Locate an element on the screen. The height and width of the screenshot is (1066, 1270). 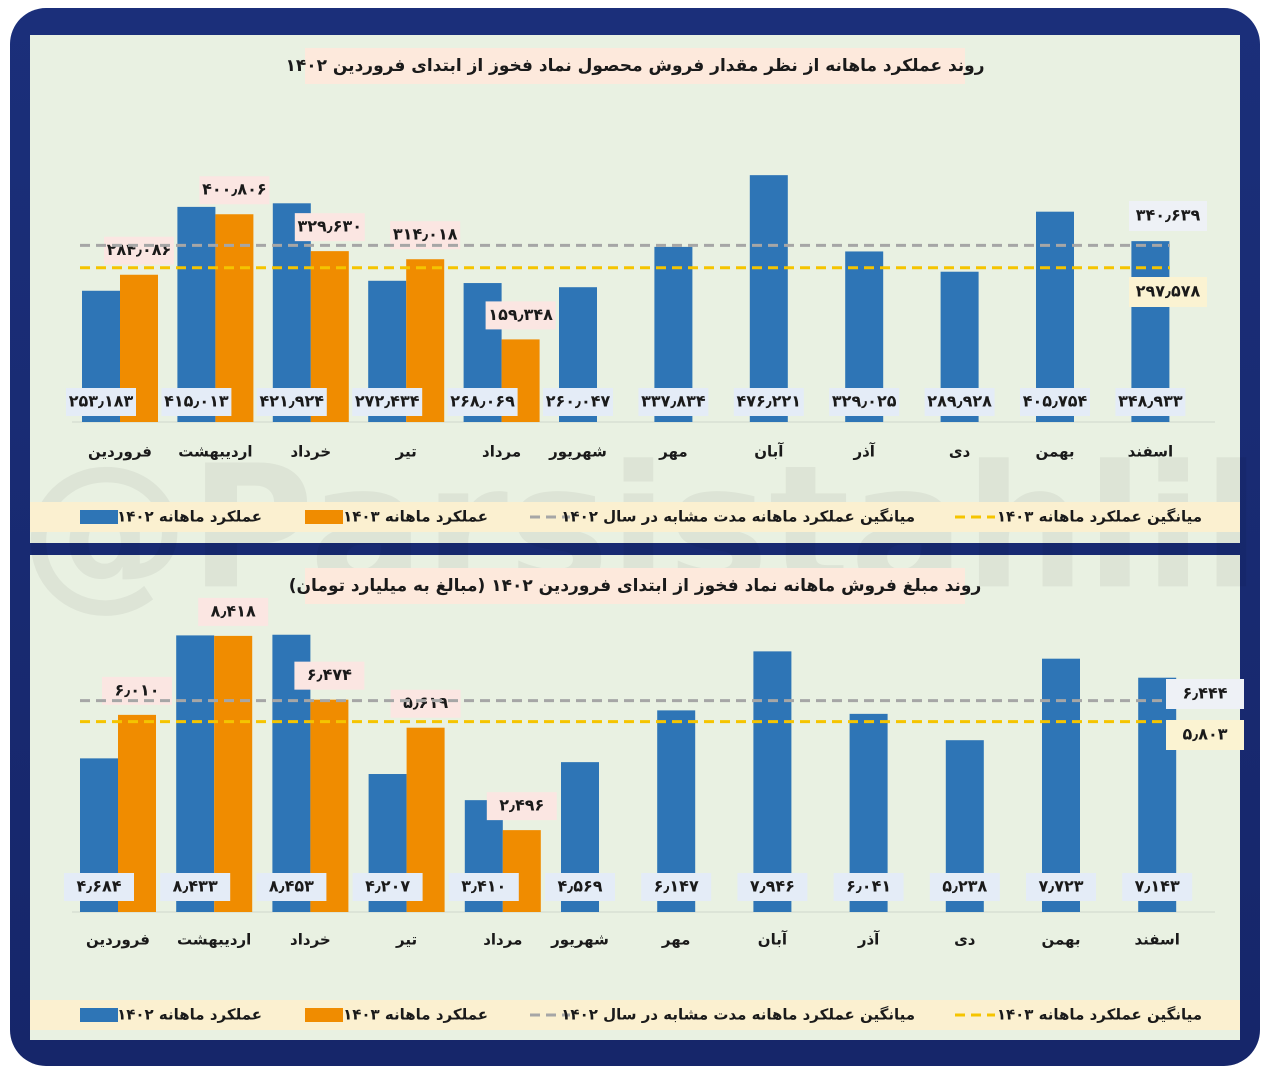
value-label: ۸٫۴۱۸ is located at coordinates (233, 610).